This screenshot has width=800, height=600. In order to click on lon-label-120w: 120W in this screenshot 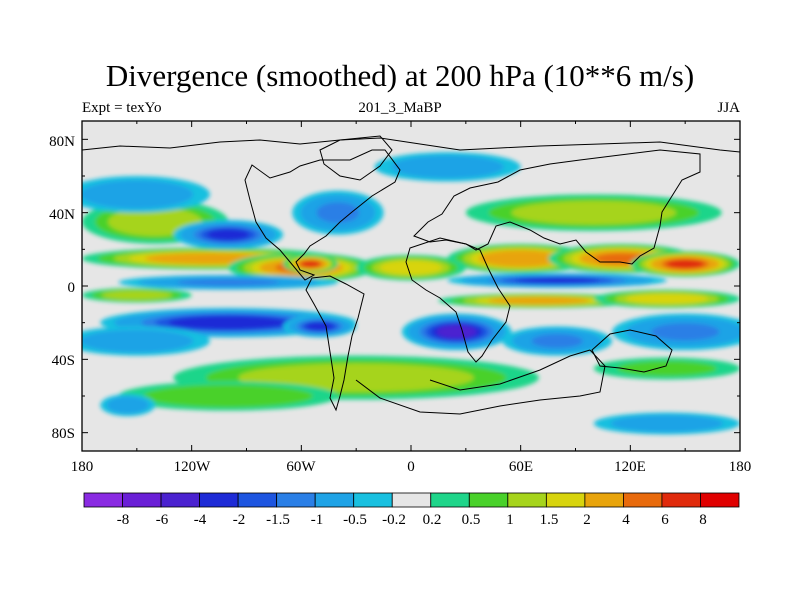, I will do `click(193, 467)`.